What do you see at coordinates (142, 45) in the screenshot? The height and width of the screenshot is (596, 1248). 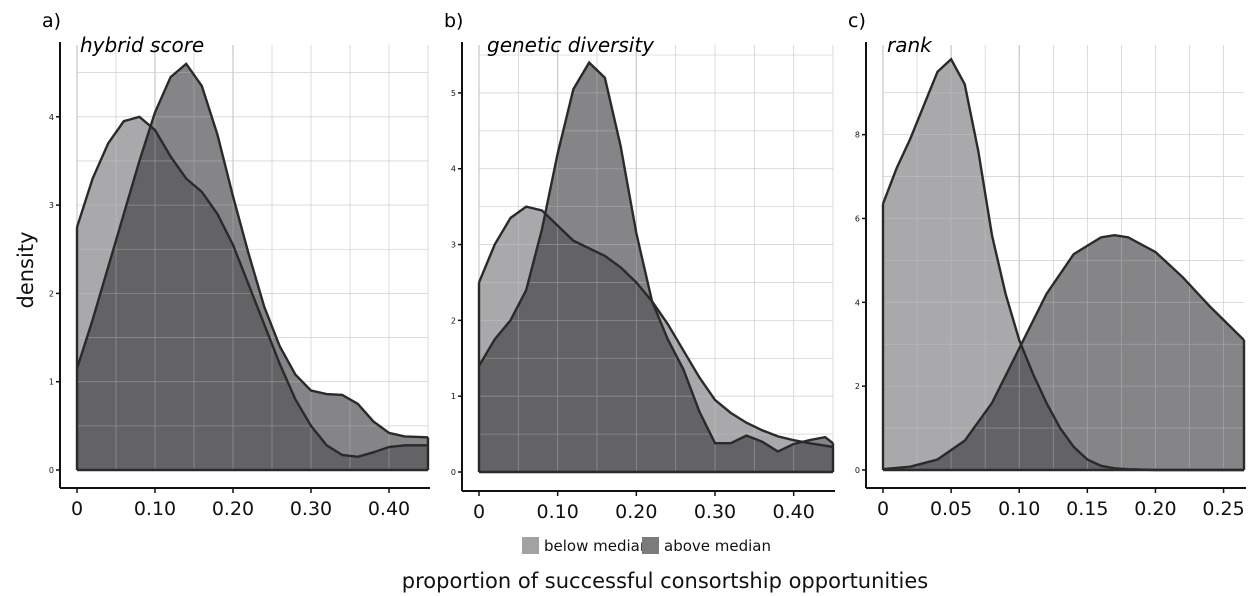 I see `panel-title: hybrid score` at bounding box center [142, 45].